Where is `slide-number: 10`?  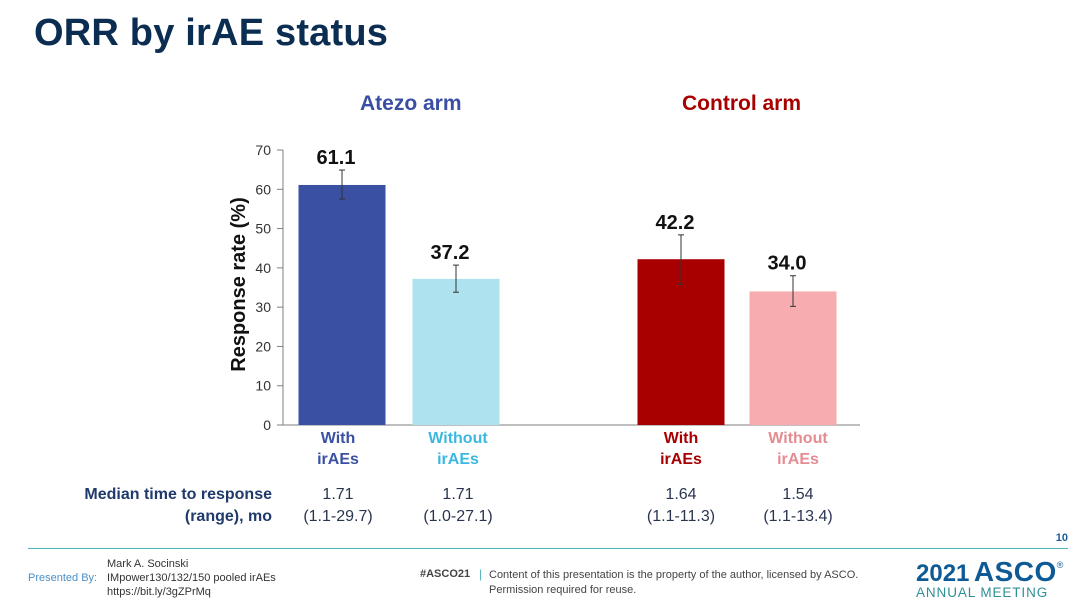 slide-number: 10 is located at coordinates (1061, 538).